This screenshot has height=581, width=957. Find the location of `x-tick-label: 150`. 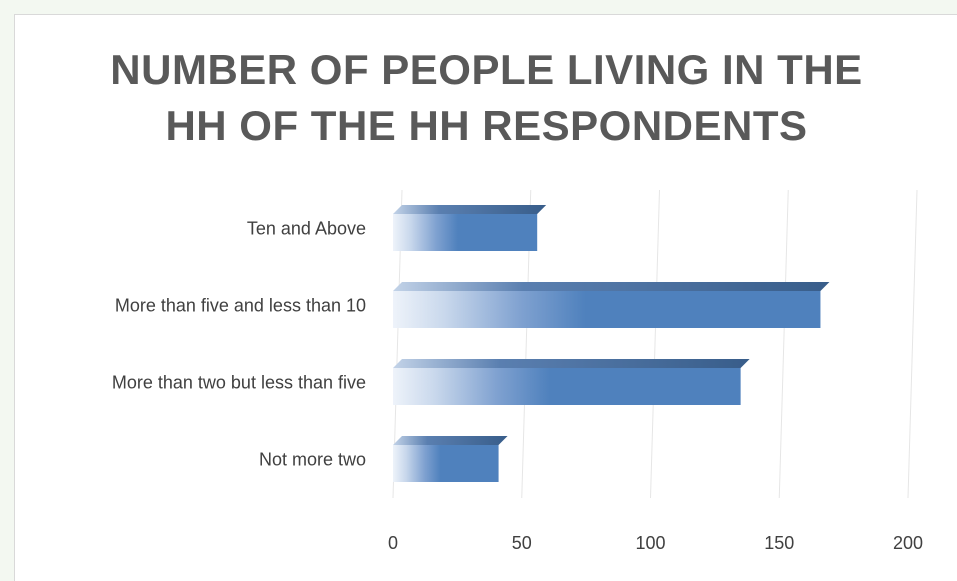

x-tick-label: 150 is located at coordinates (779, 543).